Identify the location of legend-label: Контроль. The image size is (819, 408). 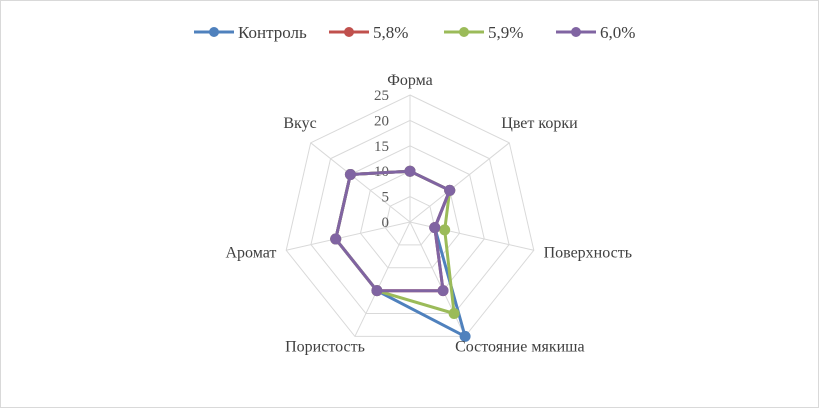
(272, 32).